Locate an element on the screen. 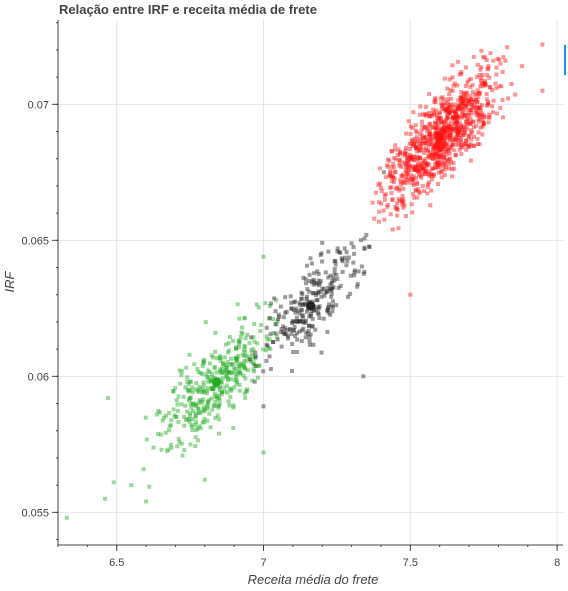  cluster-centroid is located at coordinates (440, 137).